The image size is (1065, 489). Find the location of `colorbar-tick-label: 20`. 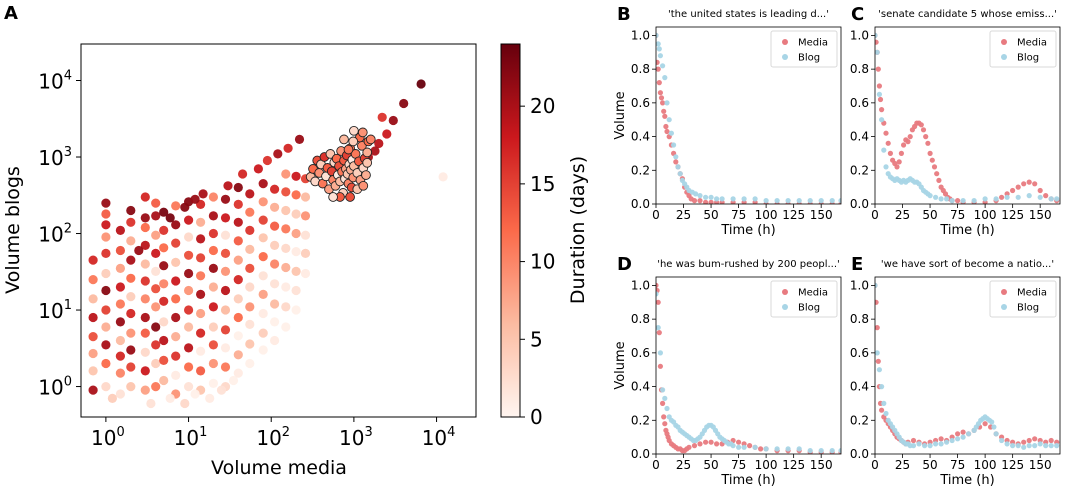

colorbar-tick-label: 20 is located at coordinates (542, 106).